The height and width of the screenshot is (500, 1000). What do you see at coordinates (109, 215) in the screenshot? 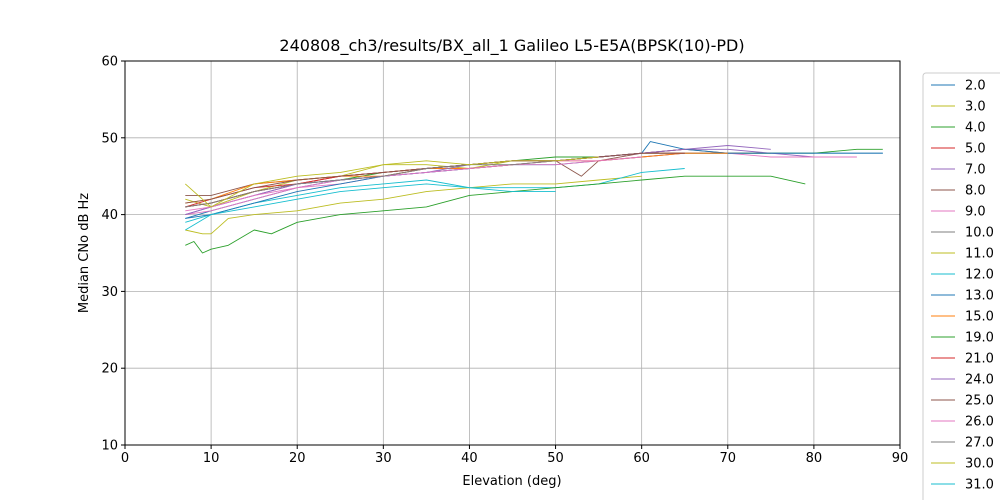
I see `y-tick-label: 40` at bounding box center [109, 215].